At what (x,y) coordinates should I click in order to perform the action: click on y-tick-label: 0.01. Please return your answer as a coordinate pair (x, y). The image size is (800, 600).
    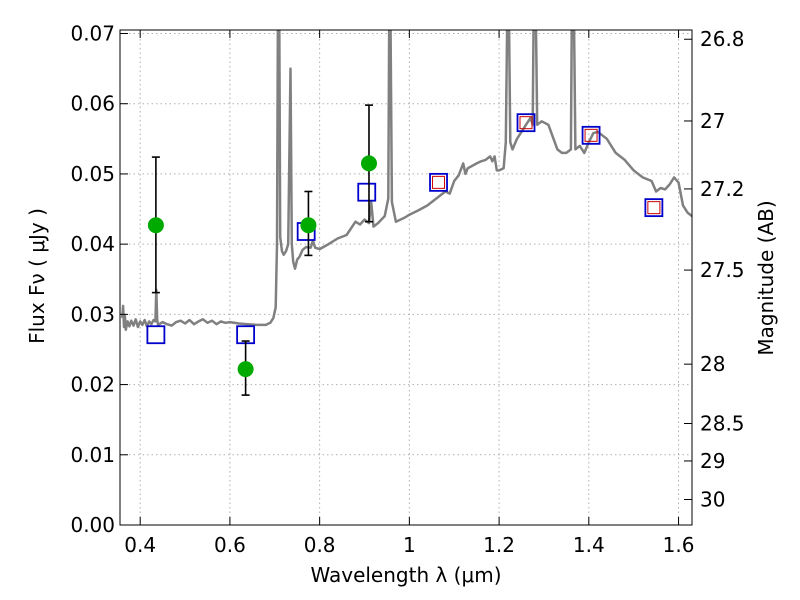
    Looking at the image, I should click on (92, 455).